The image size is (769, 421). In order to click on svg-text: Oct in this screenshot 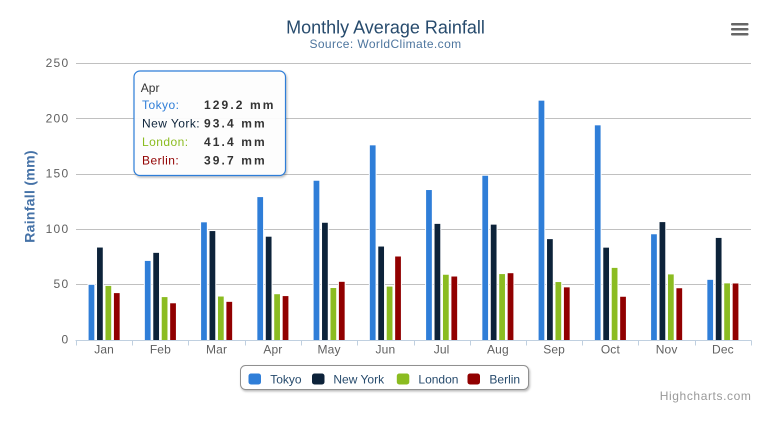, I will do `click(611, 350)`.